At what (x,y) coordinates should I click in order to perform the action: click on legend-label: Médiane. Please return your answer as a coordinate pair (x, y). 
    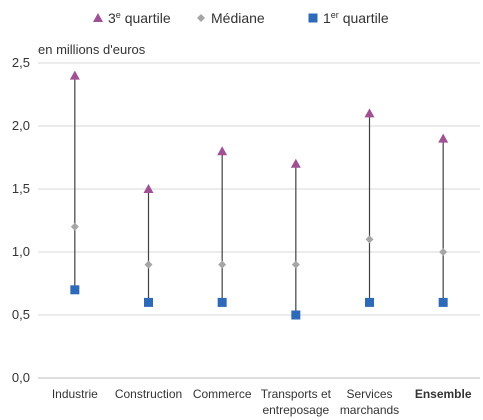
    Looking at the image, I should click on (238, 18).